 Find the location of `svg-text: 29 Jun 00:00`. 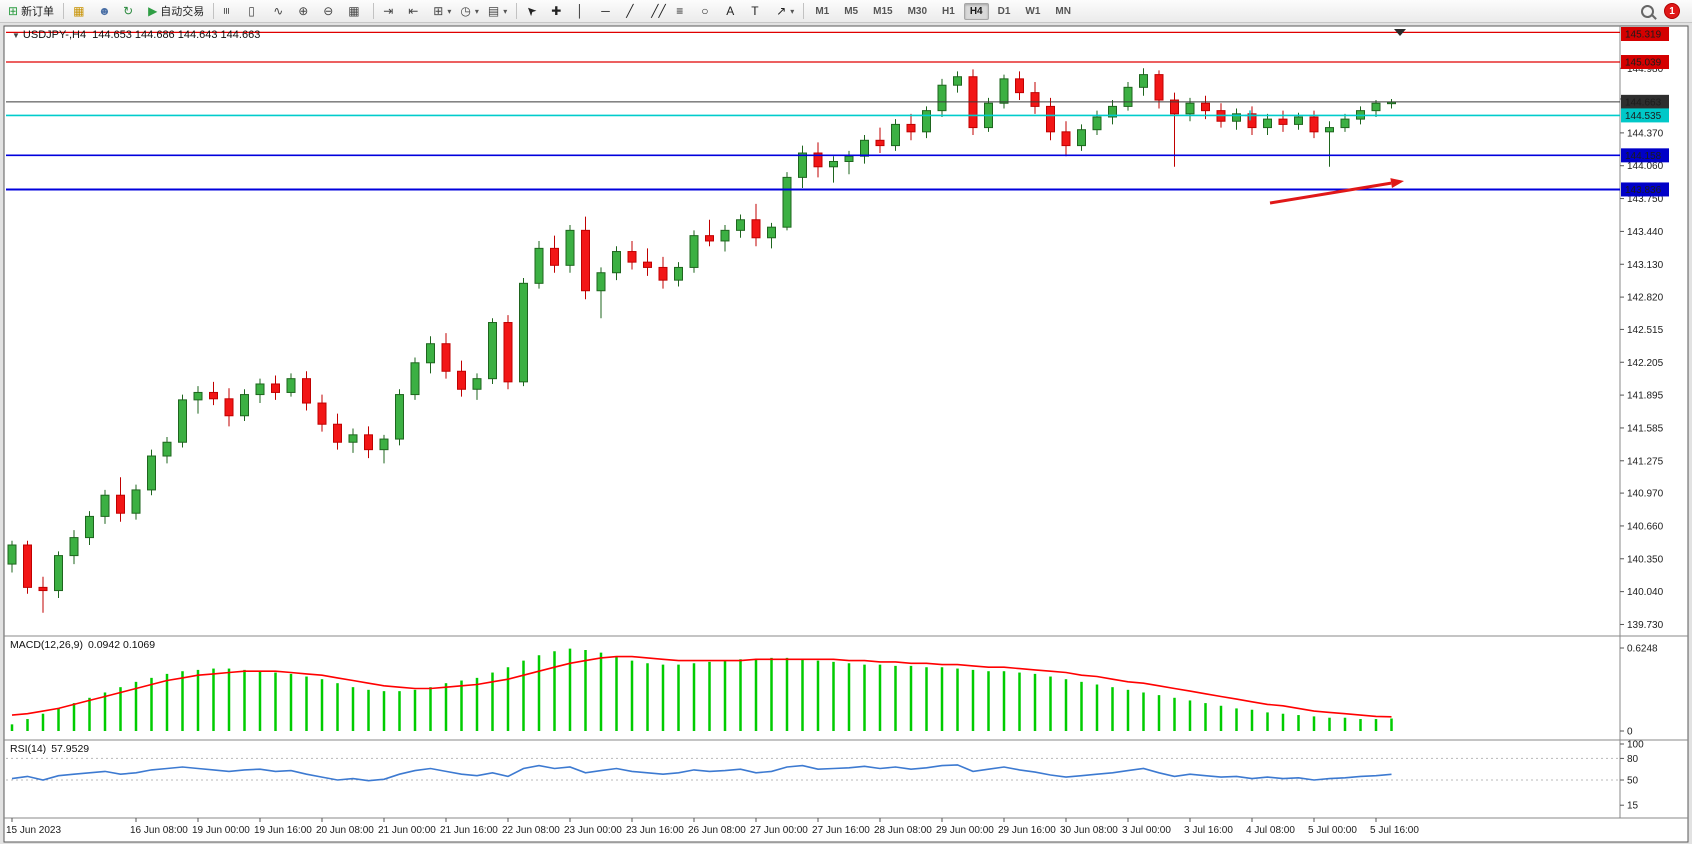

svg-text: 29 Jun 00:00 is located at coordinates (965, 830).